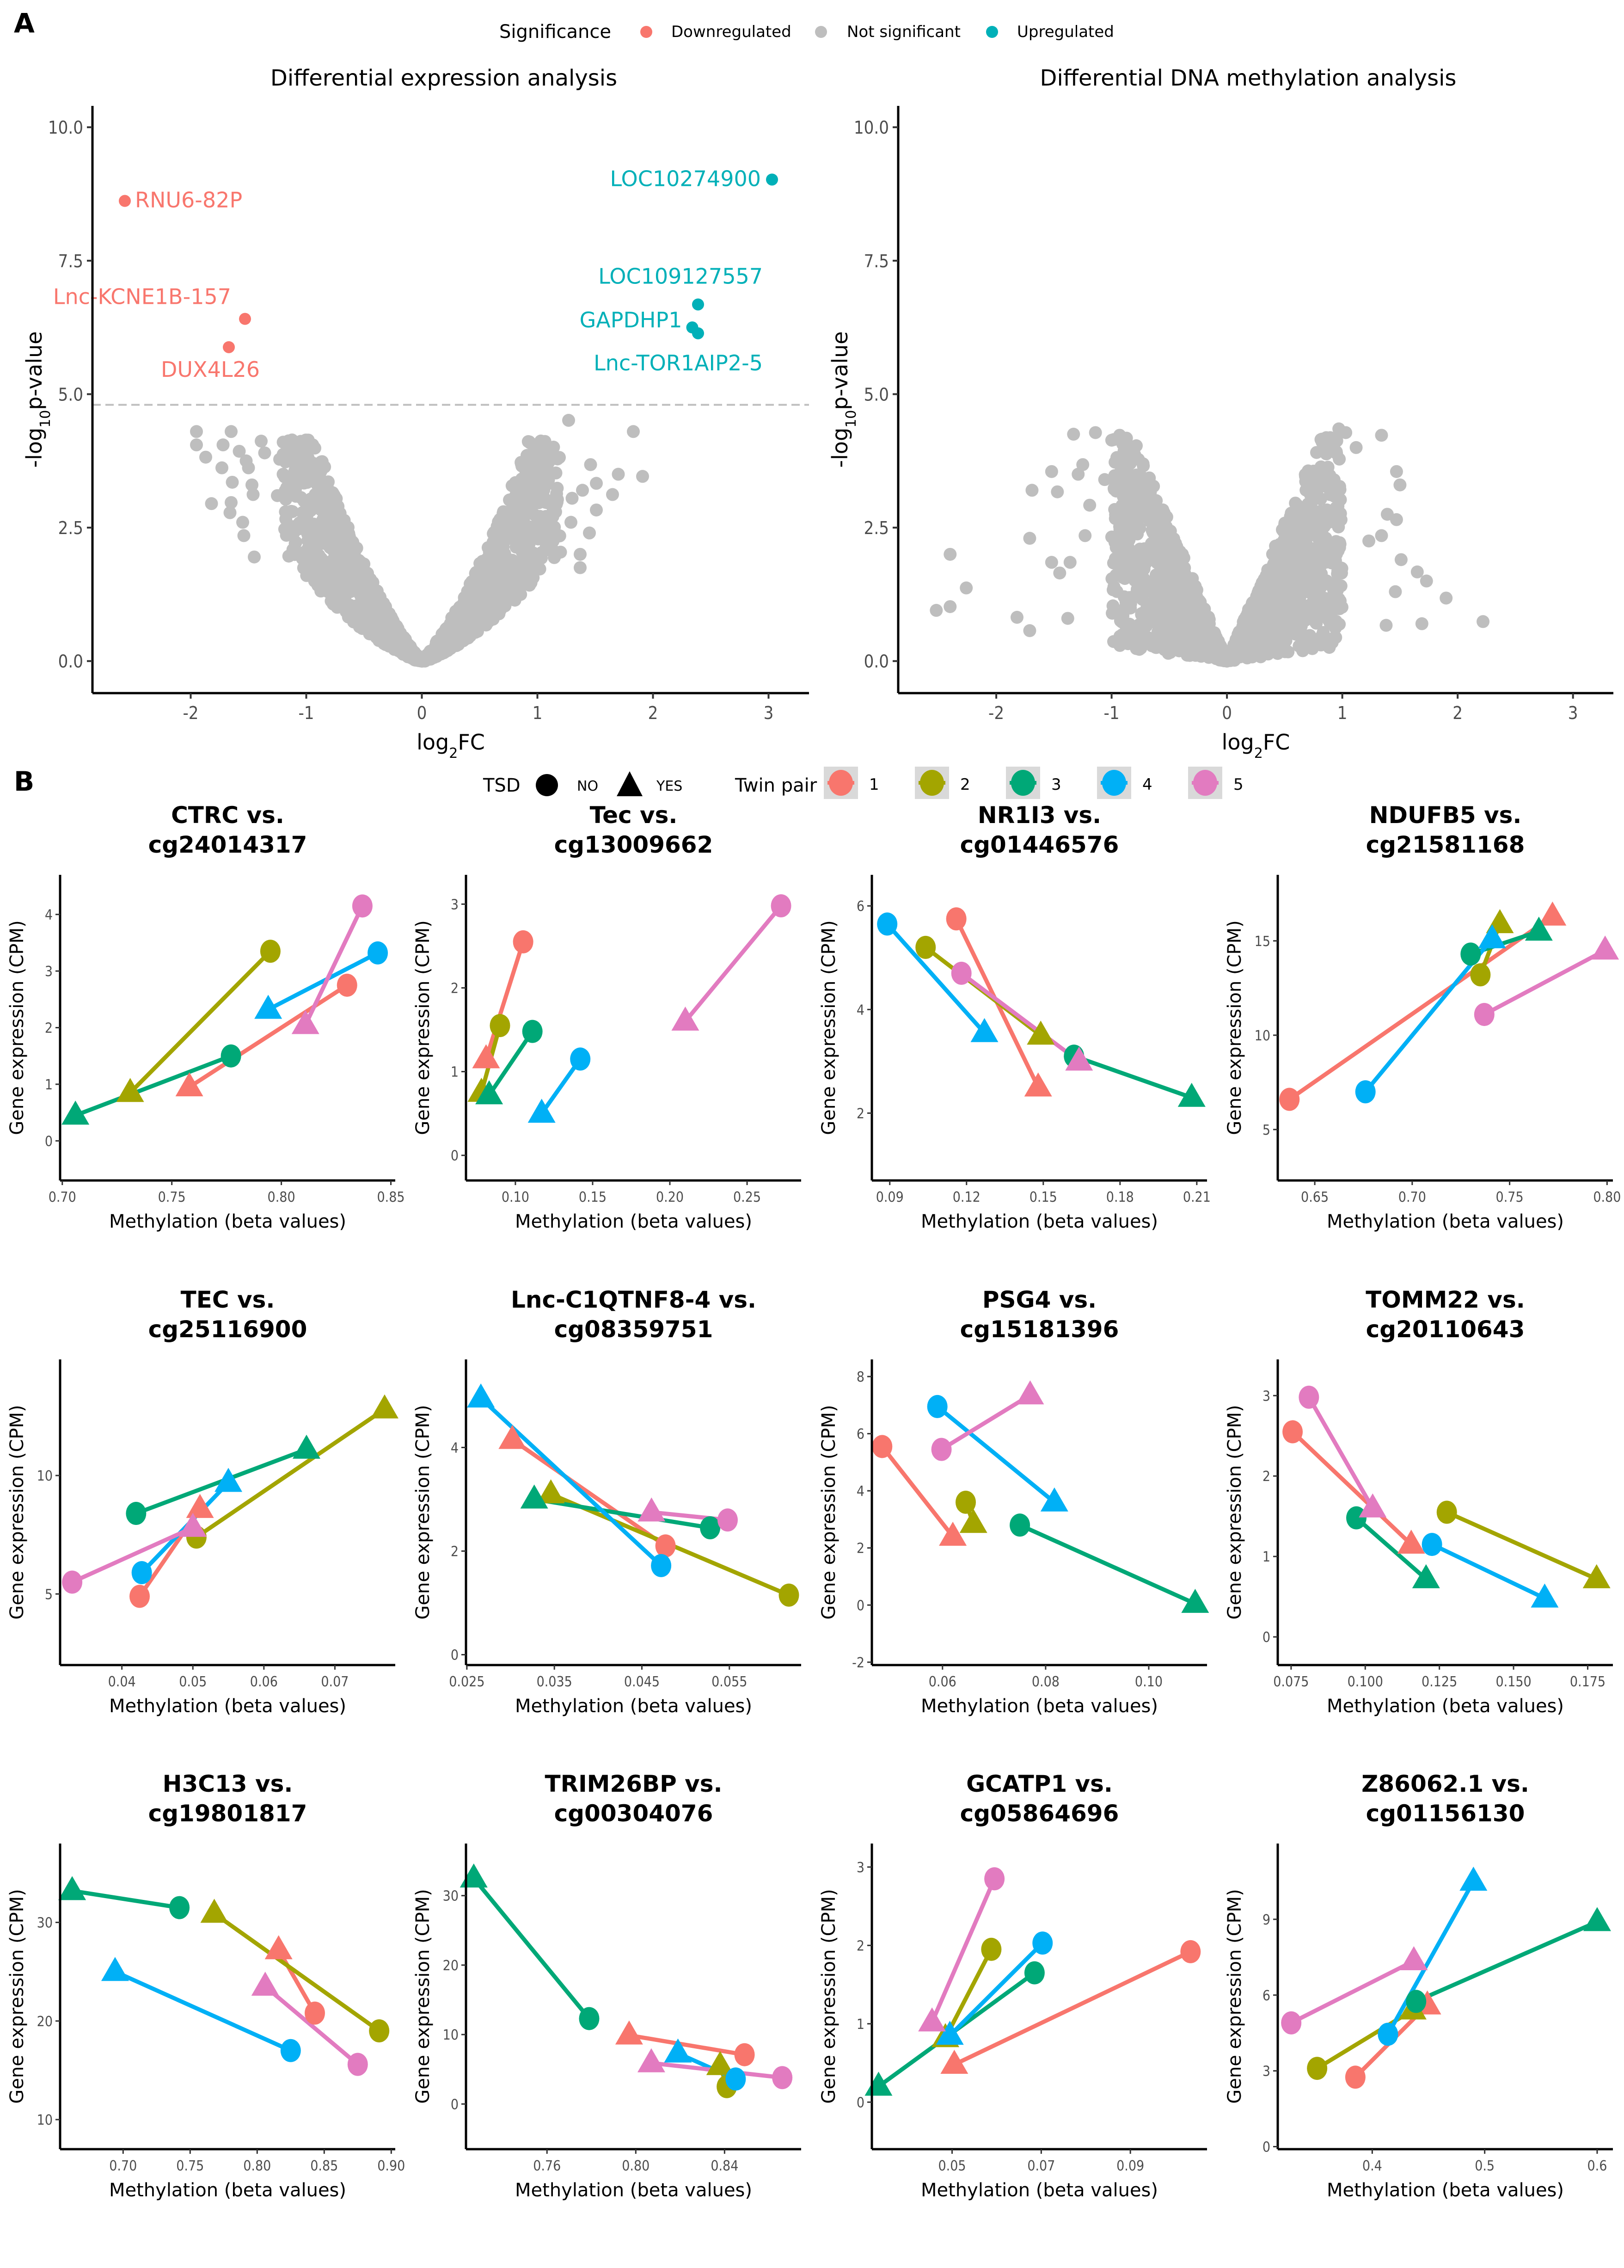 This screenshot has height=2268, width=1624. Describe the element at coordinates (70, 394) in the screenshot. I see `y-tick-label: 5.0` at that location.